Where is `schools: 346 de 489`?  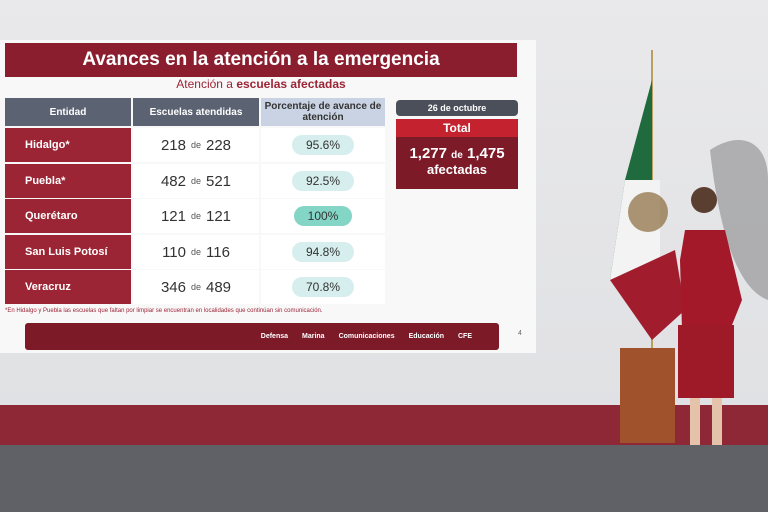 schools: 346 de 489 is located at coordinates (196, 287).